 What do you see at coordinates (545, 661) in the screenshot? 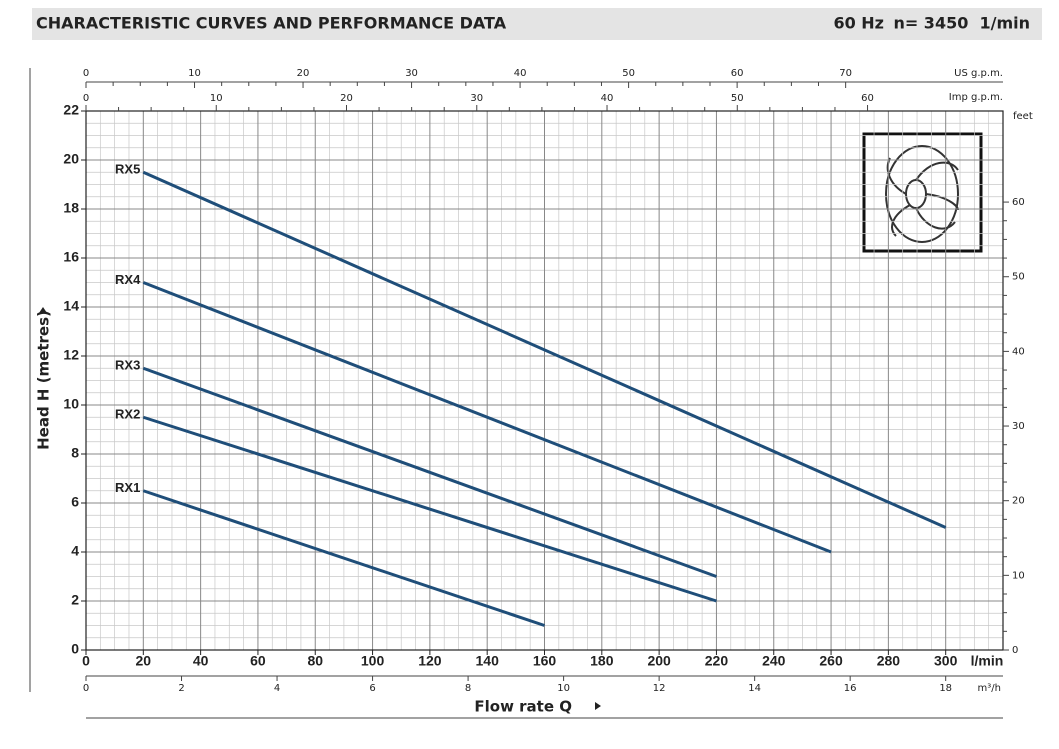
I see `x-tick-label: 160` at bounding box center [545, 661].